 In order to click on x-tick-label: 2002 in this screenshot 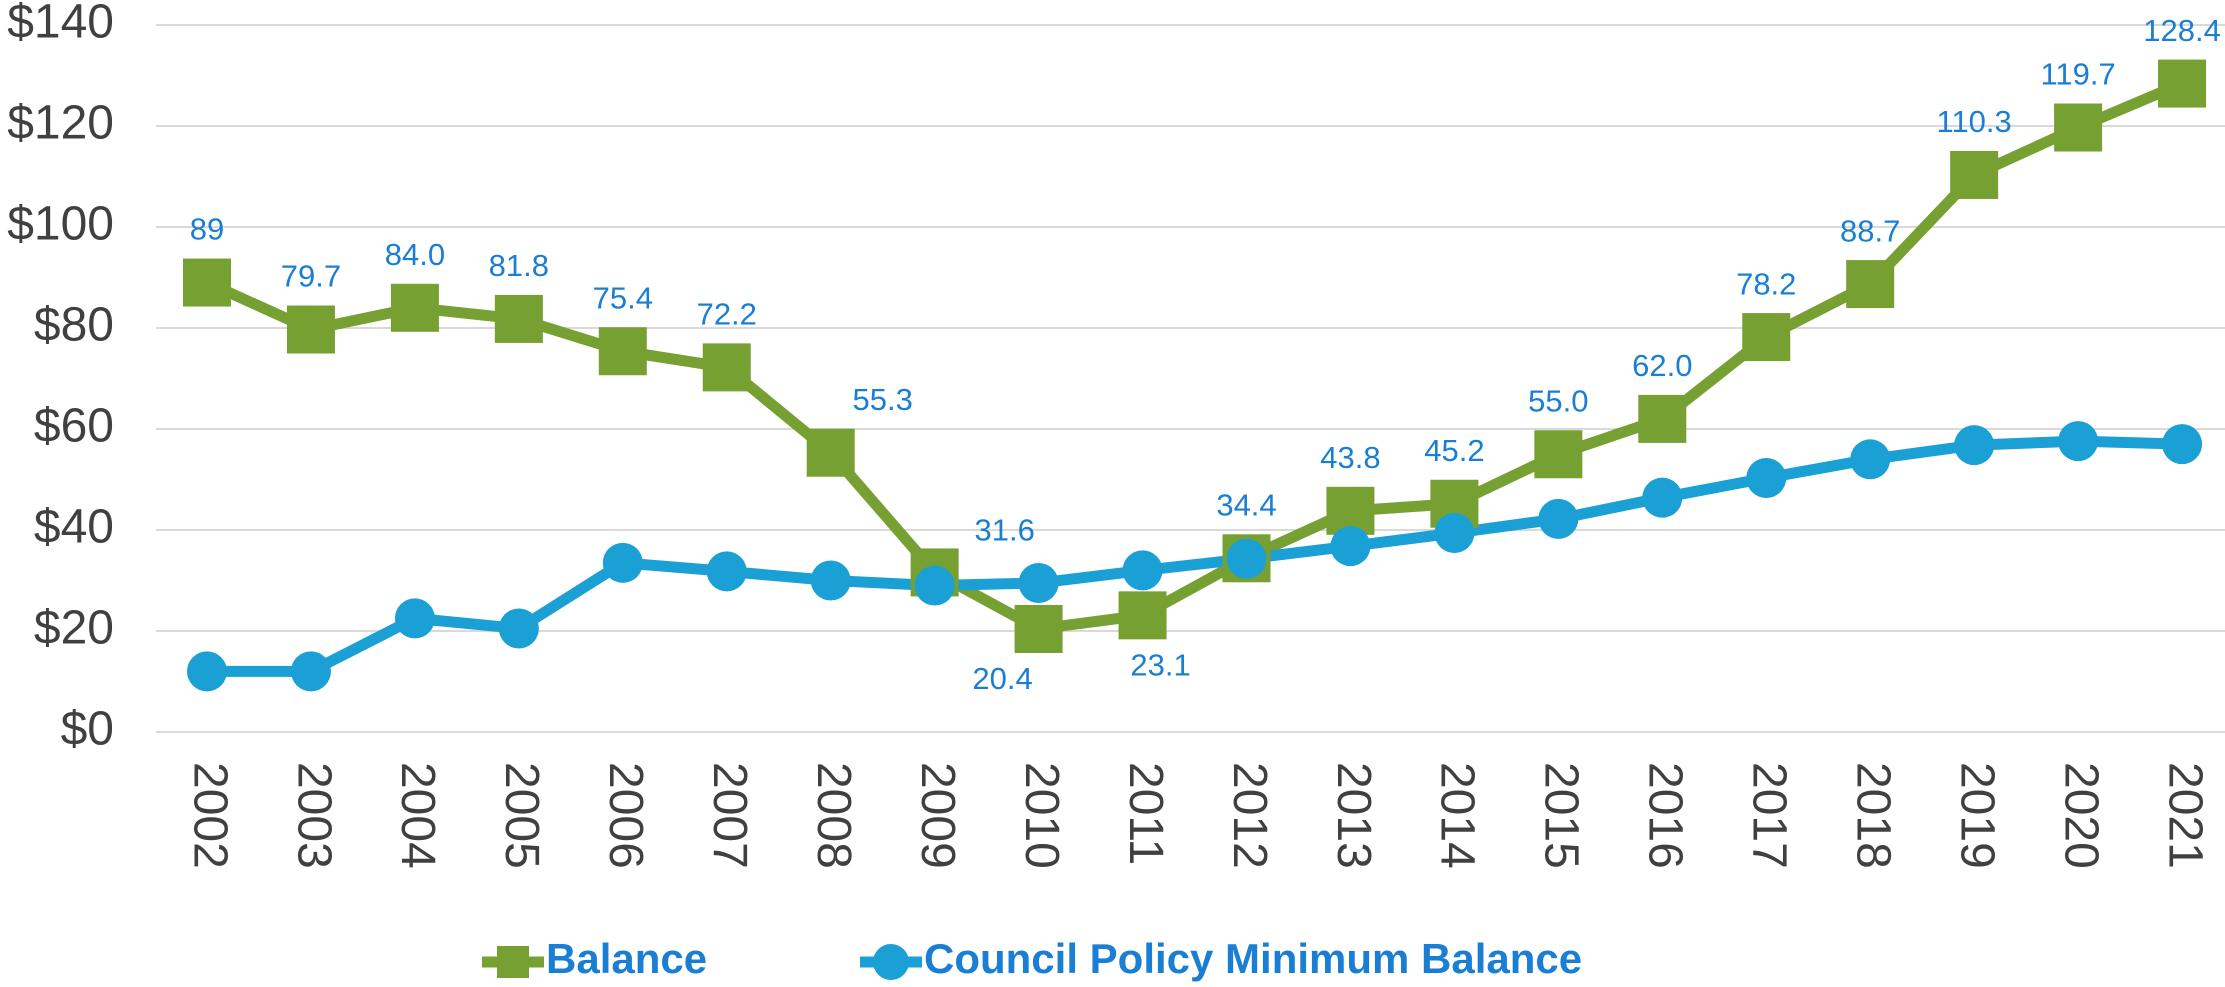, I will do `click(209, 815)`.